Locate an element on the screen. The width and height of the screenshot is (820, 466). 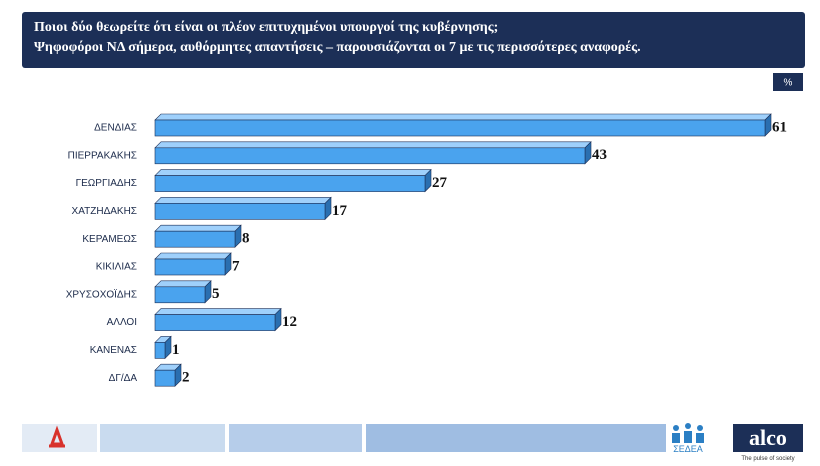
partner-name: ΣΕΔΕΑ is located at coordinates (688, 449).